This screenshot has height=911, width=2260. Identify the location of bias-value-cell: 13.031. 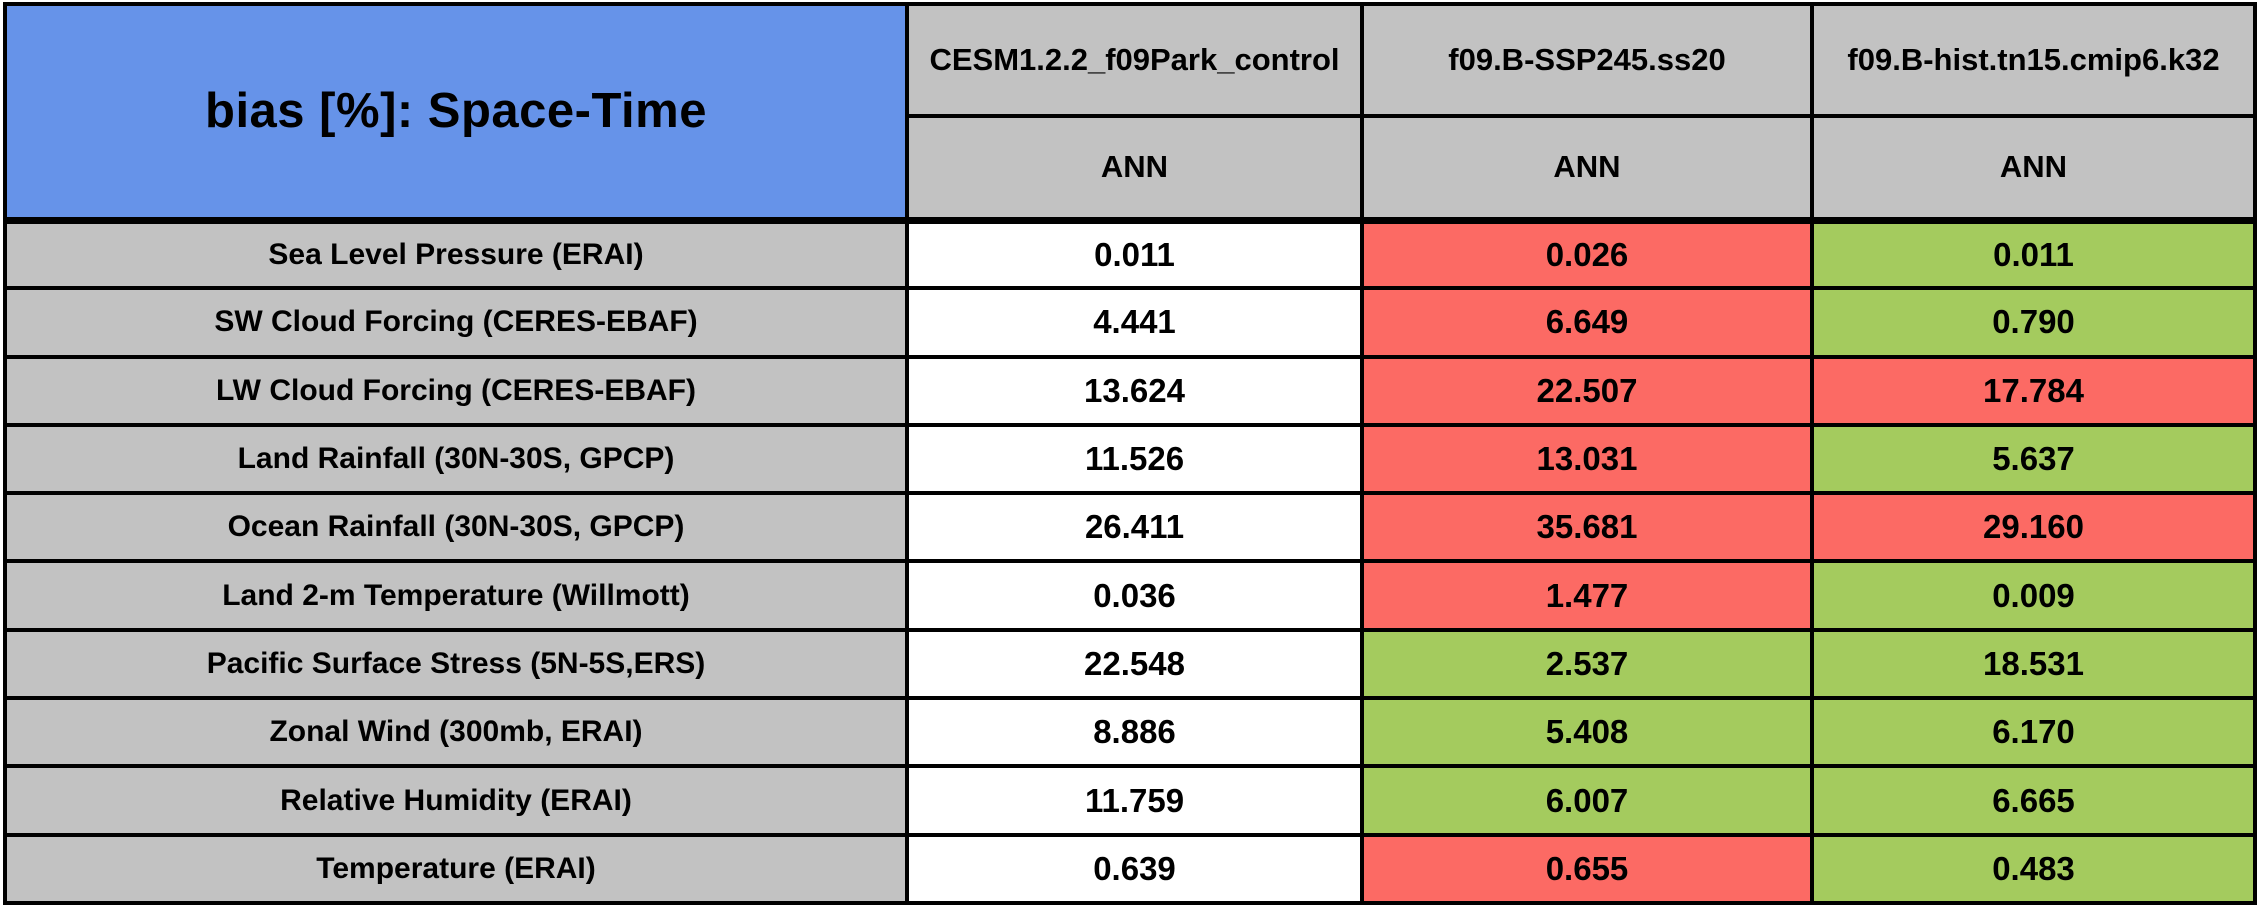
(1587, 459).